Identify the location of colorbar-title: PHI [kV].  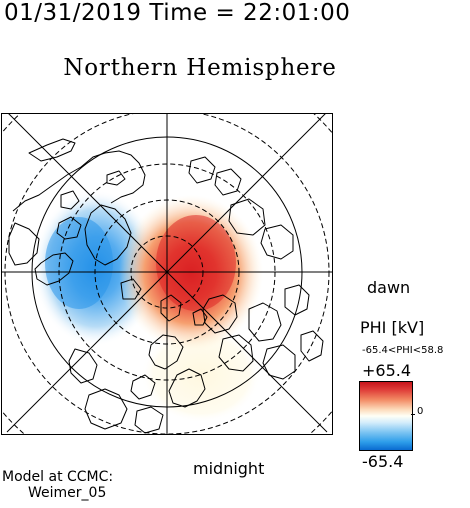
(392, 327).